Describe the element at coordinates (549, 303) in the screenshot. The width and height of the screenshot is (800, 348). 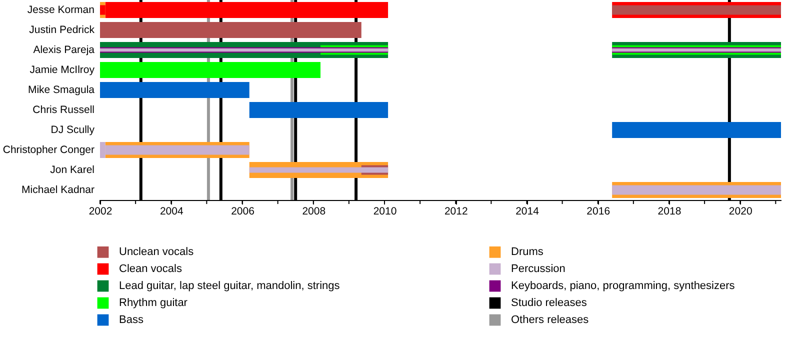
I see `legend-label: Studio releases` at that location.